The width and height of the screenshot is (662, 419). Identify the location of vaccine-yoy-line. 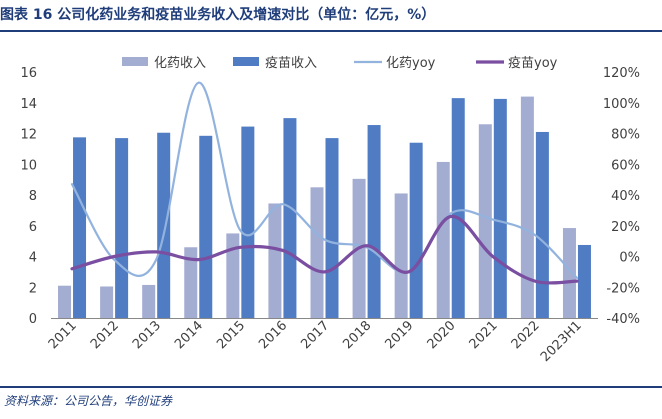
(324, 249).